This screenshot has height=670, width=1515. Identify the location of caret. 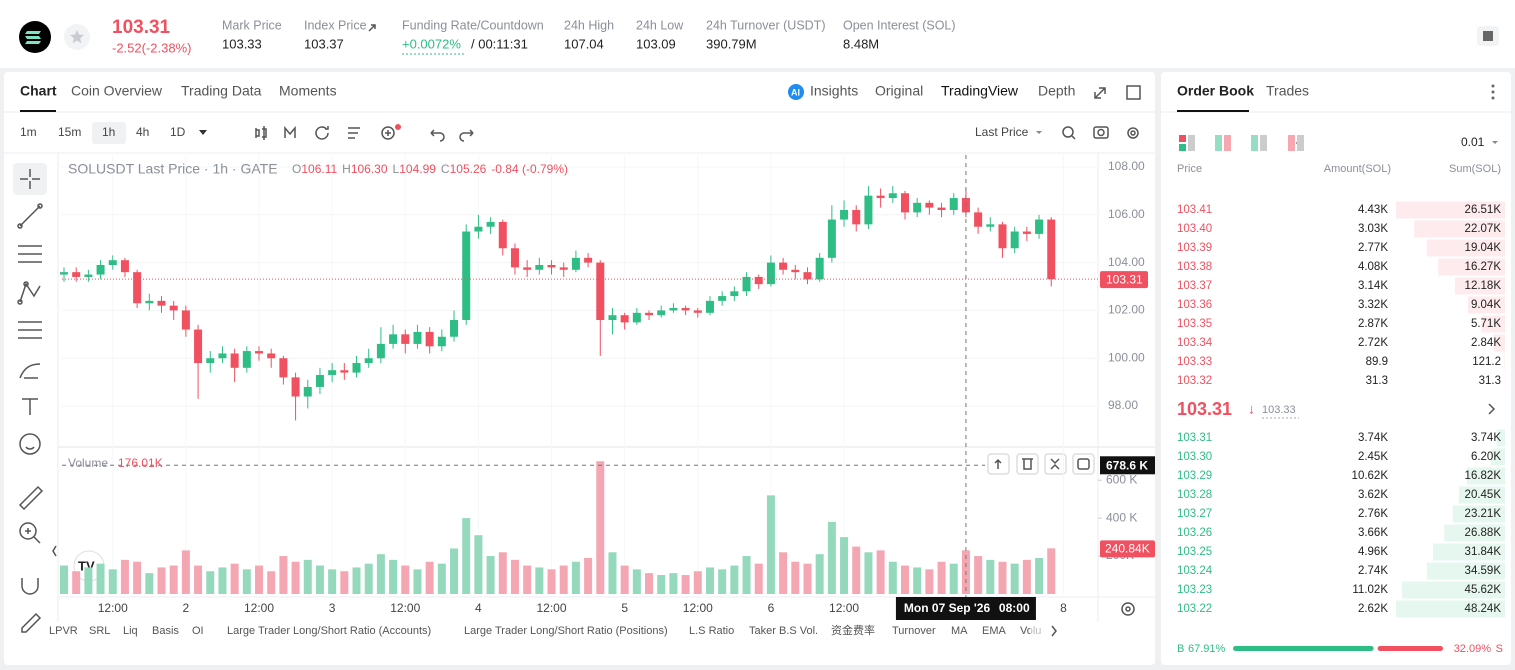
(203, 132).